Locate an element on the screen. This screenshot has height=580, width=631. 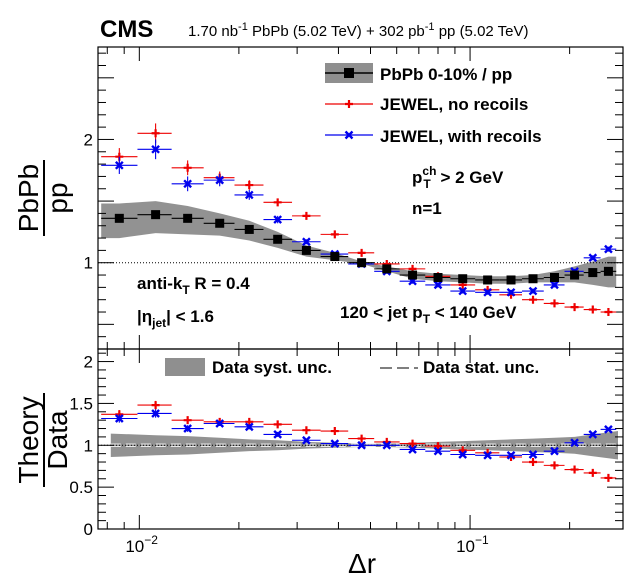
bottom-legend: Data syst. unc. Data stat. unc. is located at coordinates (352, 367).